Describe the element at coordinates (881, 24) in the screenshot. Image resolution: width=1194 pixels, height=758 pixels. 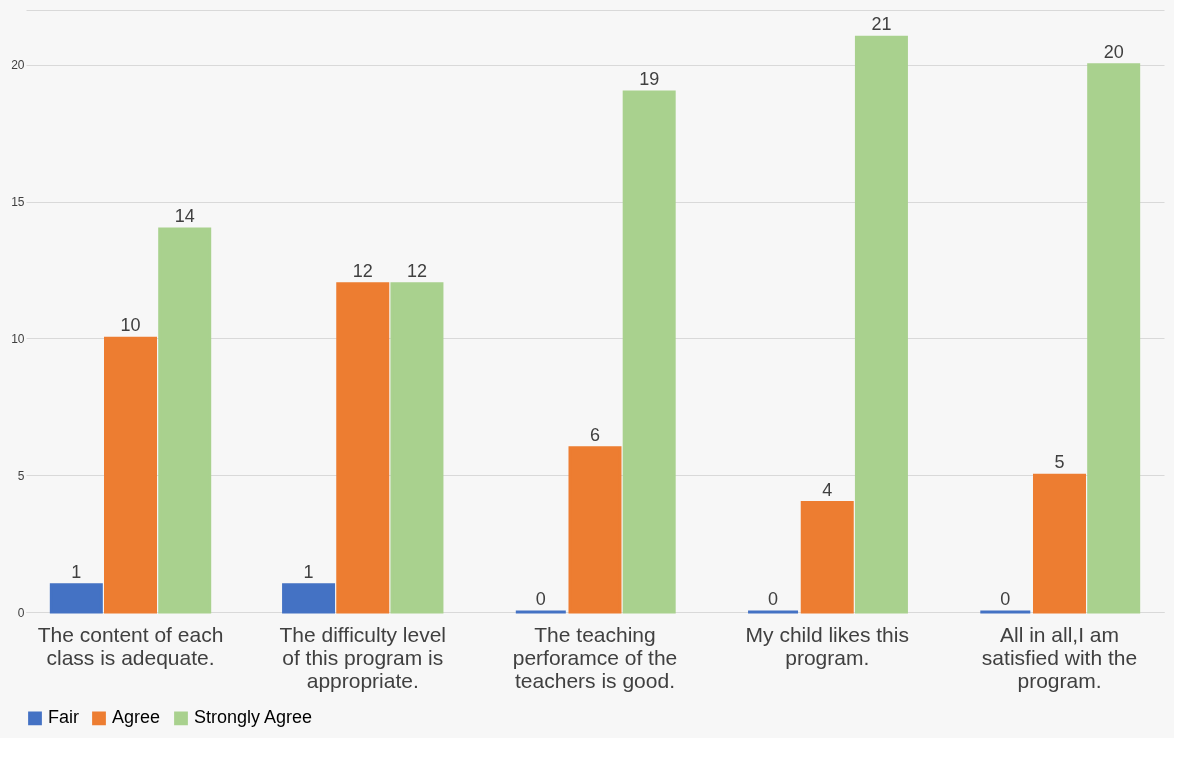
I see `data-label: 21` at that location.